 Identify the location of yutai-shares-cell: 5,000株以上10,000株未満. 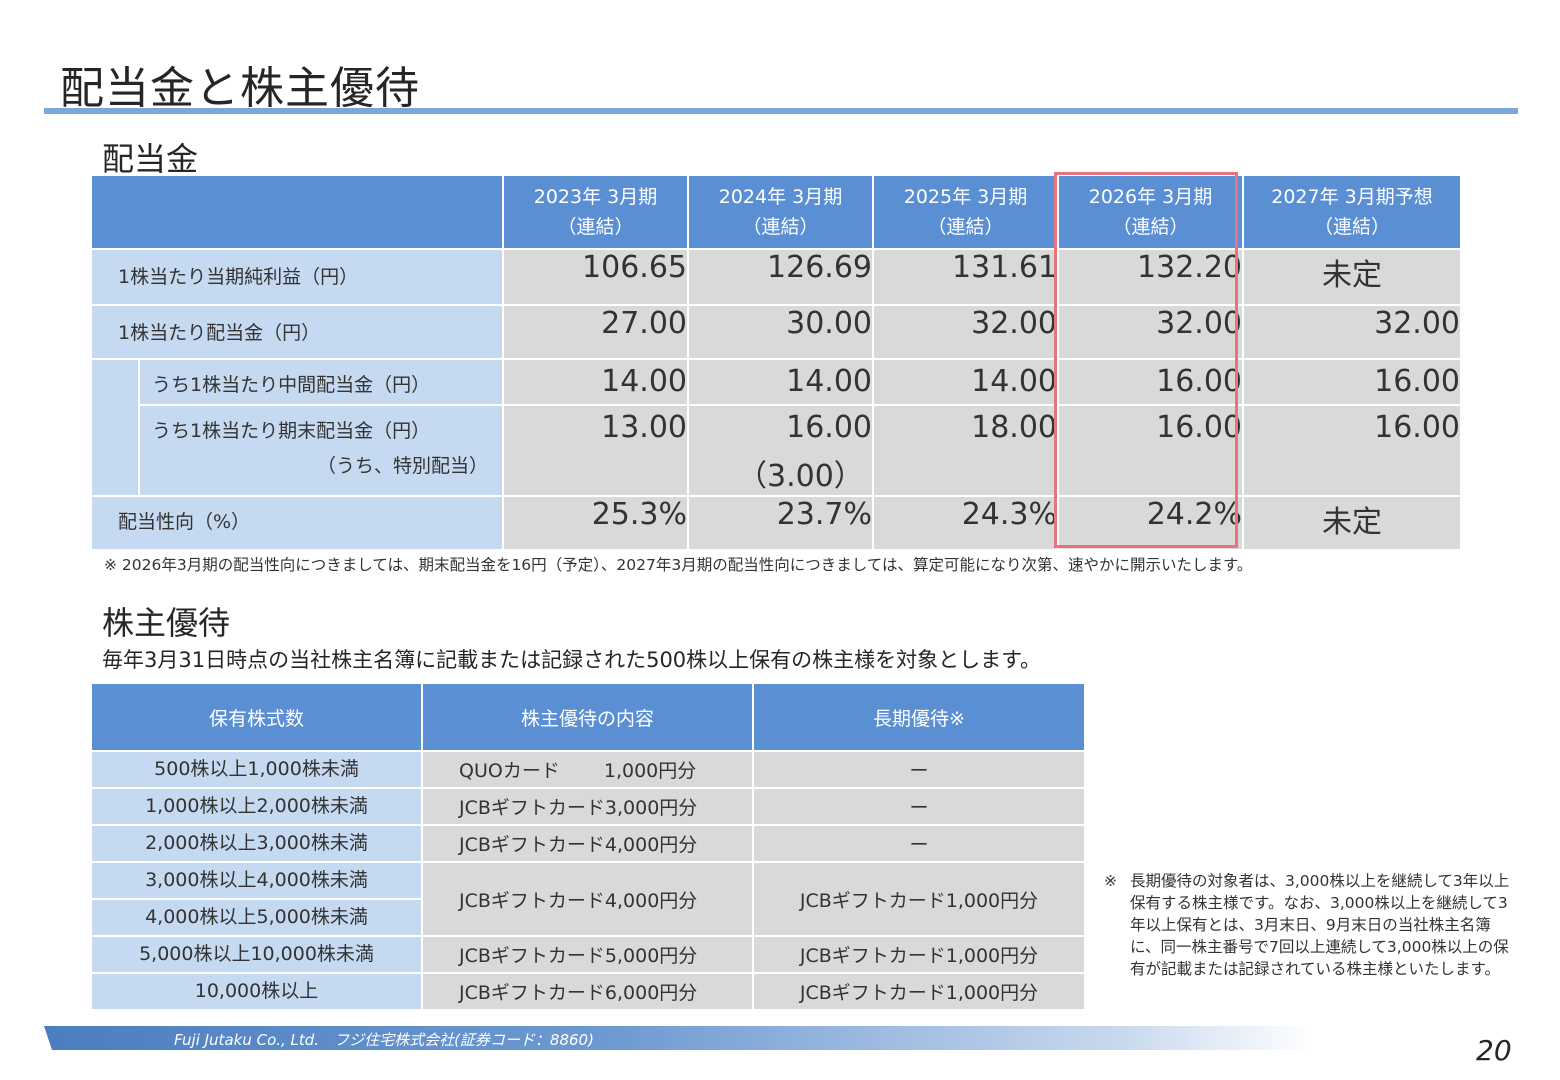
(256, 954).